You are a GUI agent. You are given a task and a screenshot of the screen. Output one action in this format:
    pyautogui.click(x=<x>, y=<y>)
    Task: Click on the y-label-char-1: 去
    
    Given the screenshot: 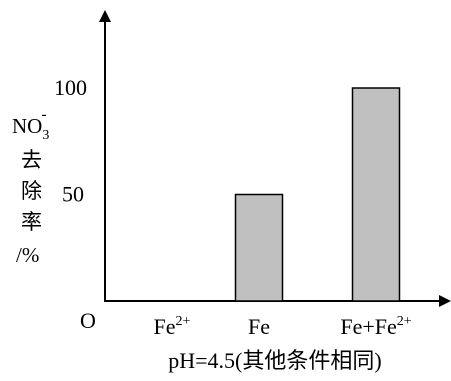 What is the action you would take?
    pyautogui.click(x=31, y=160)
    